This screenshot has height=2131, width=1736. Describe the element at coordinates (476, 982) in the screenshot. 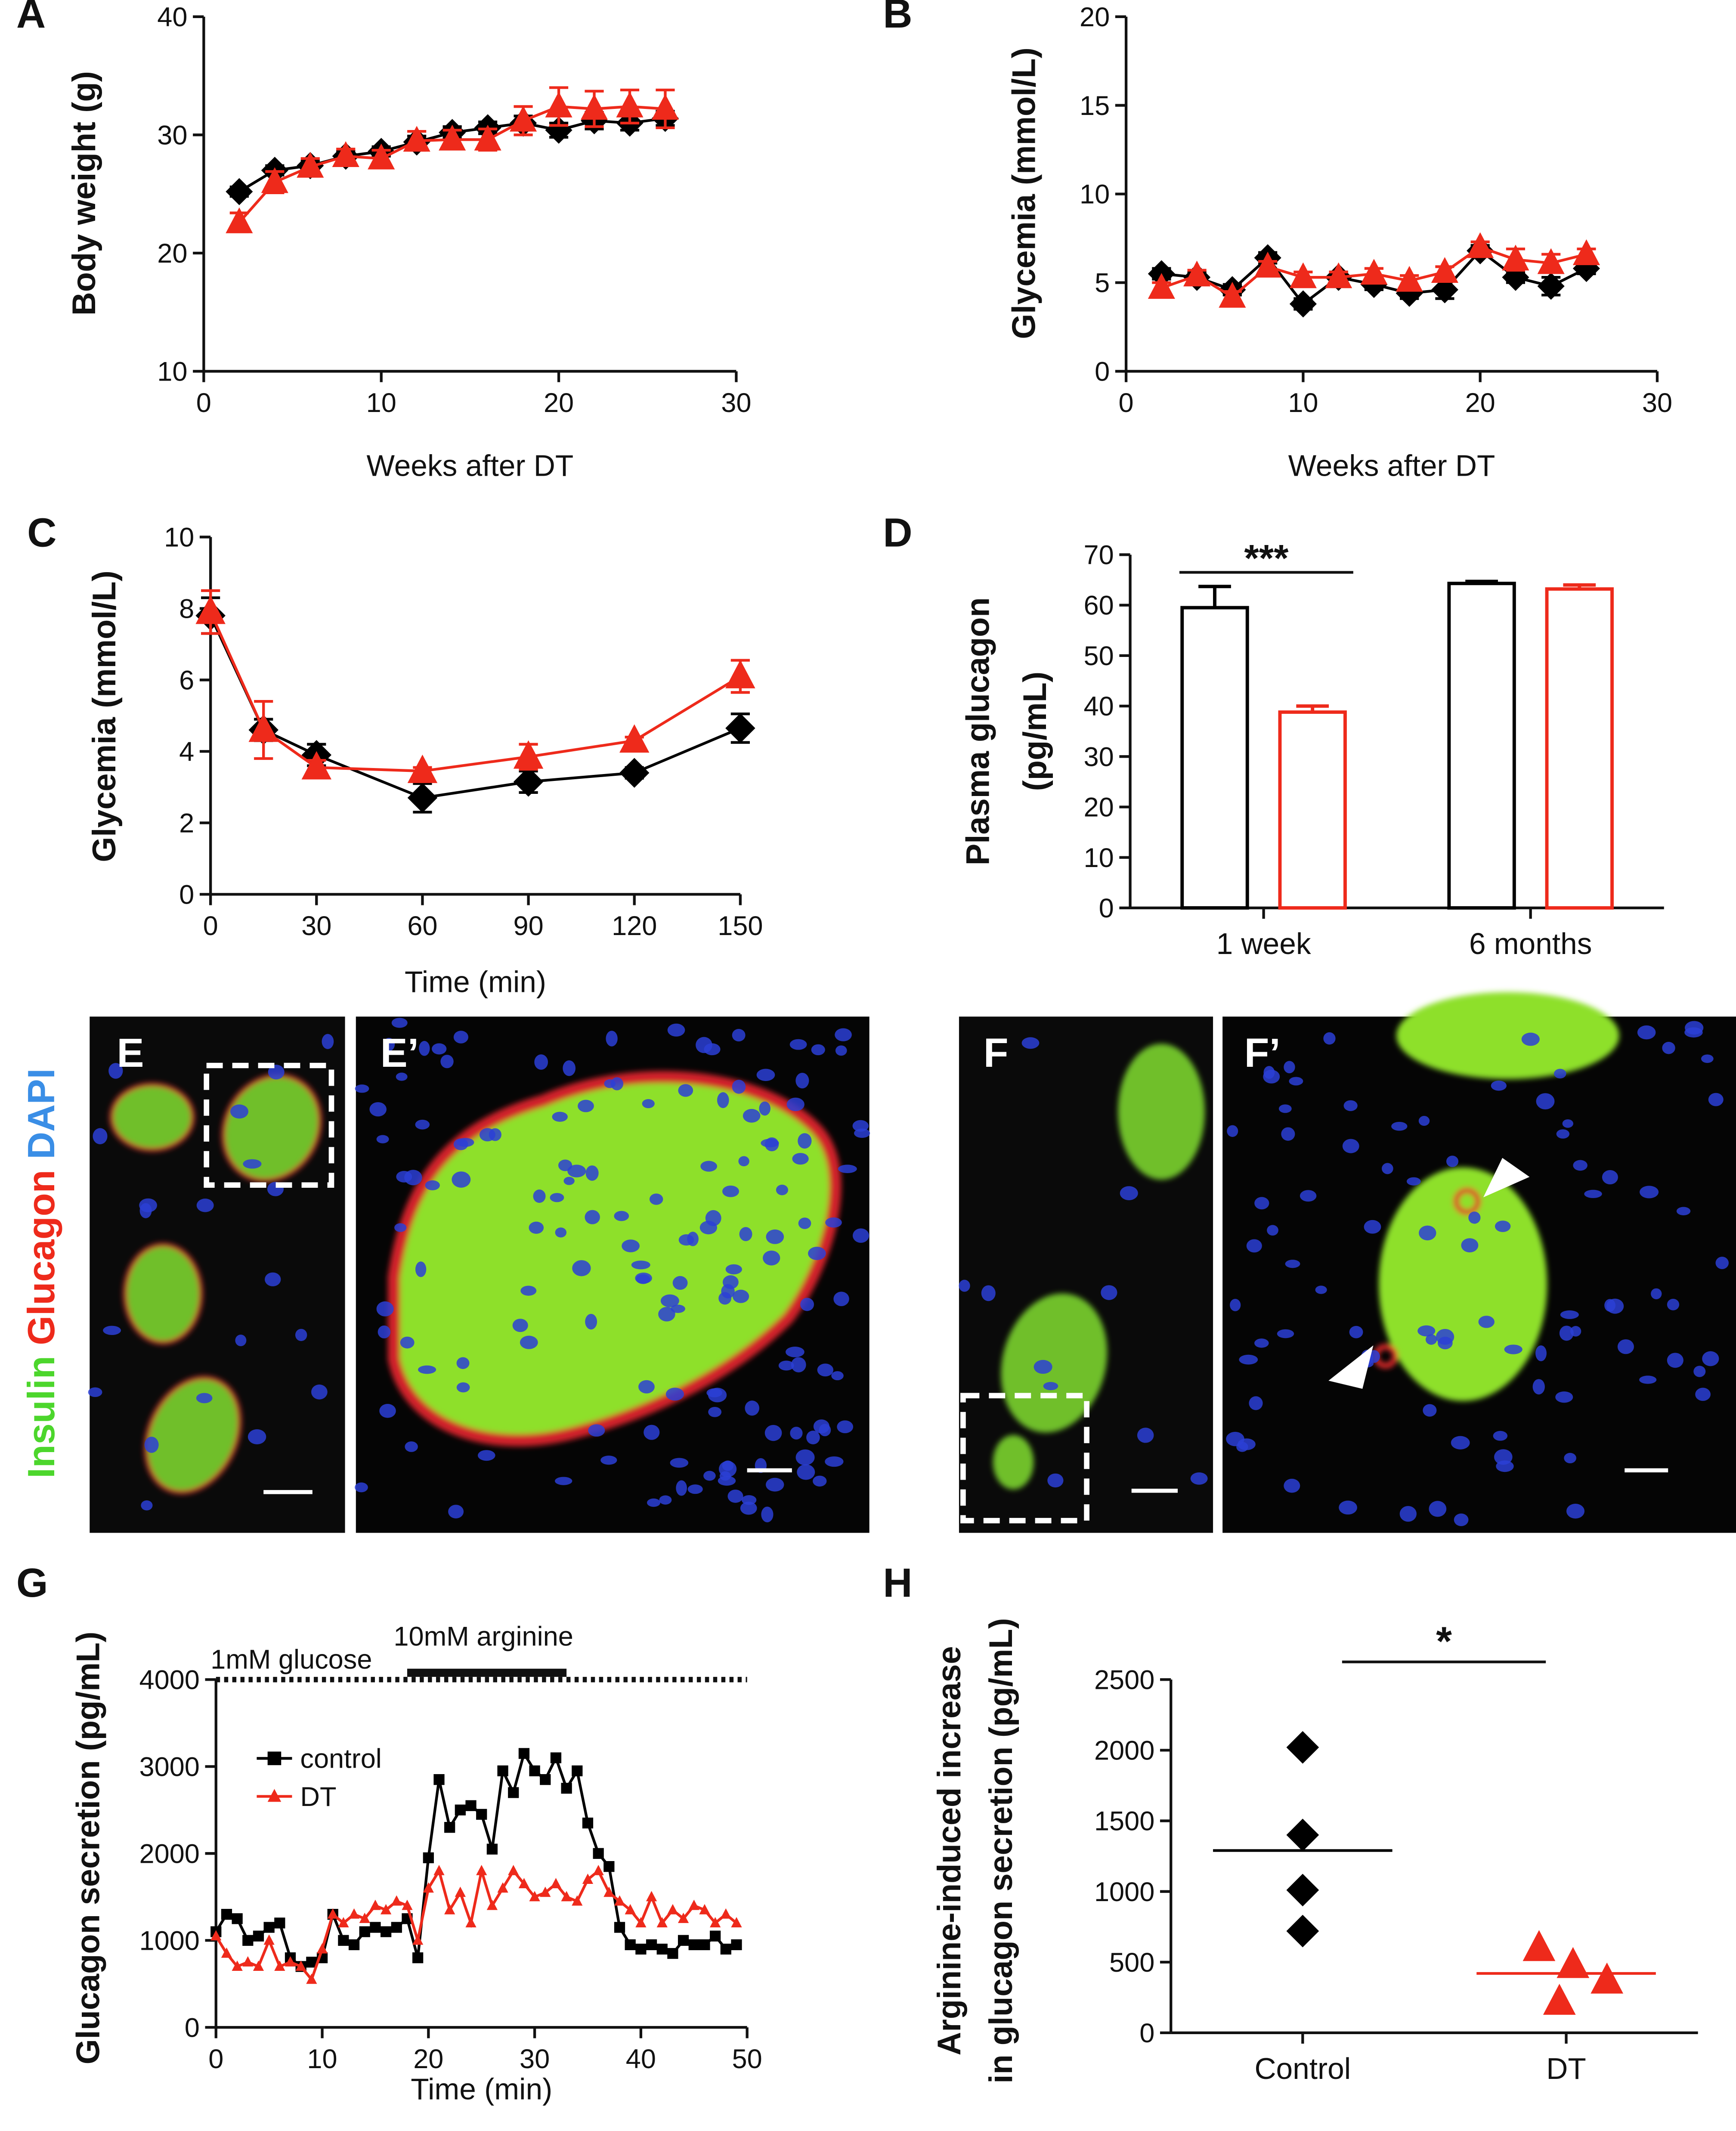

I see `x-axis-label: Time (min)` at that location.